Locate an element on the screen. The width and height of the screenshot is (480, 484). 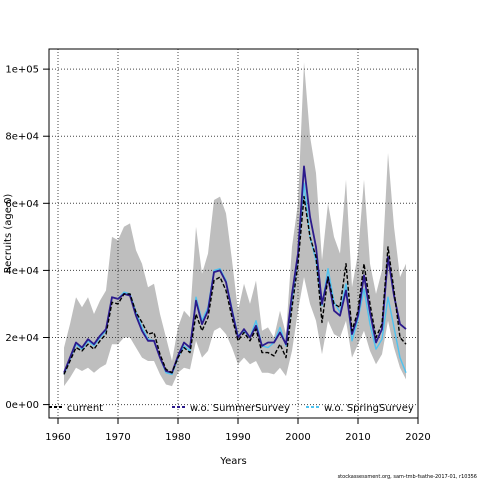
y-axis: 0e+00 2e+04 4e+04 6e+04 8e+04 1e+05 is located at coordinates (27, 238).